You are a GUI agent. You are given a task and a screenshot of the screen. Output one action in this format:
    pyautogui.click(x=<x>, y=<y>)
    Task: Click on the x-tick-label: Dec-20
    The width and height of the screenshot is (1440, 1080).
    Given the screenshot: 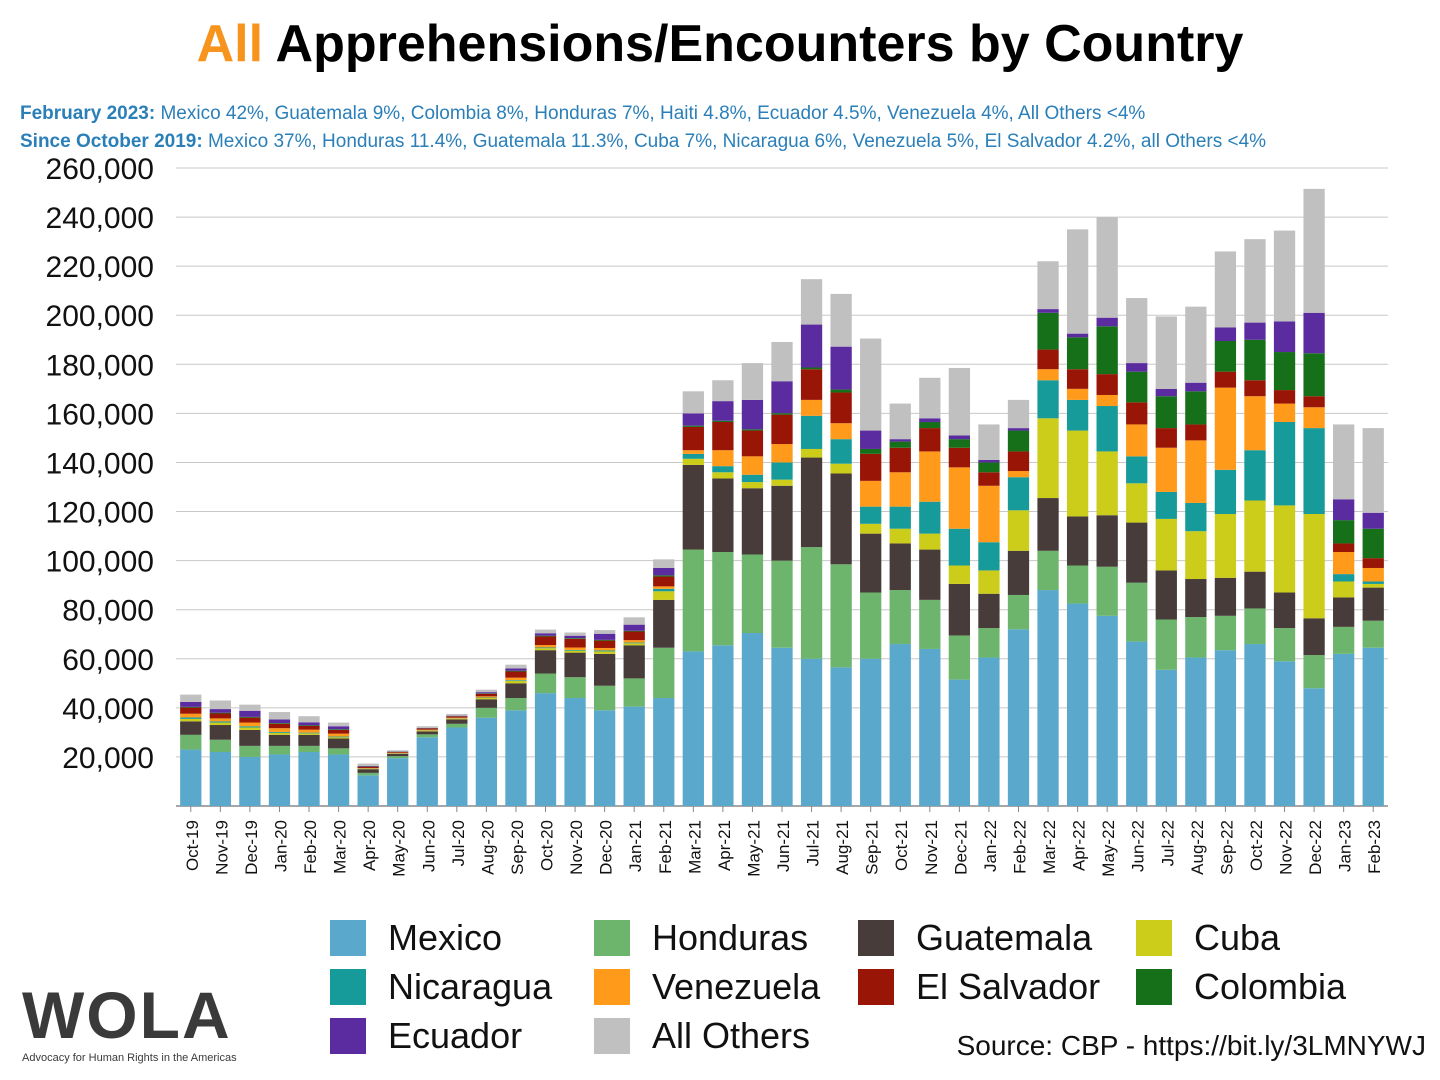 What is the action you would take?
    pyautogui.click(x=606, y=847)
    